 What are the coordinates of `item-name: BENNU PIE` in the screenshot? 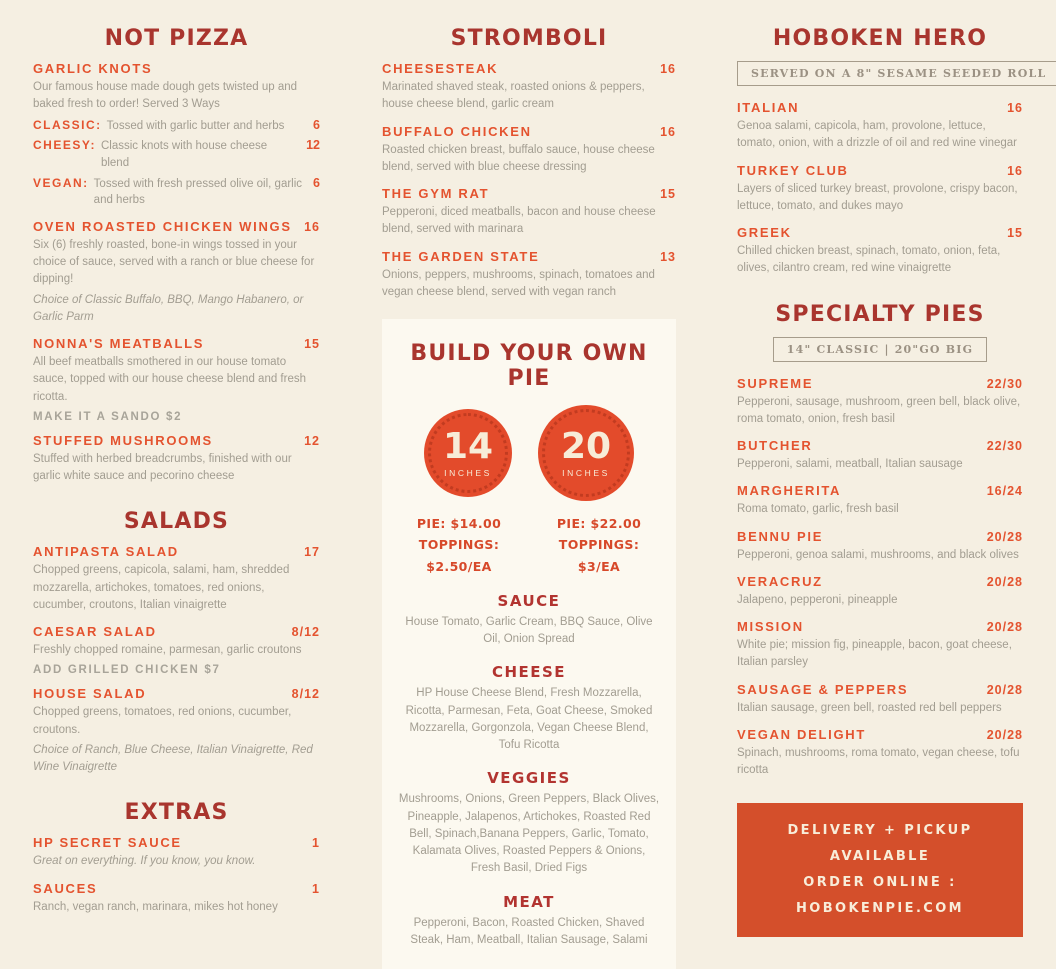 It's located at (780, 536).